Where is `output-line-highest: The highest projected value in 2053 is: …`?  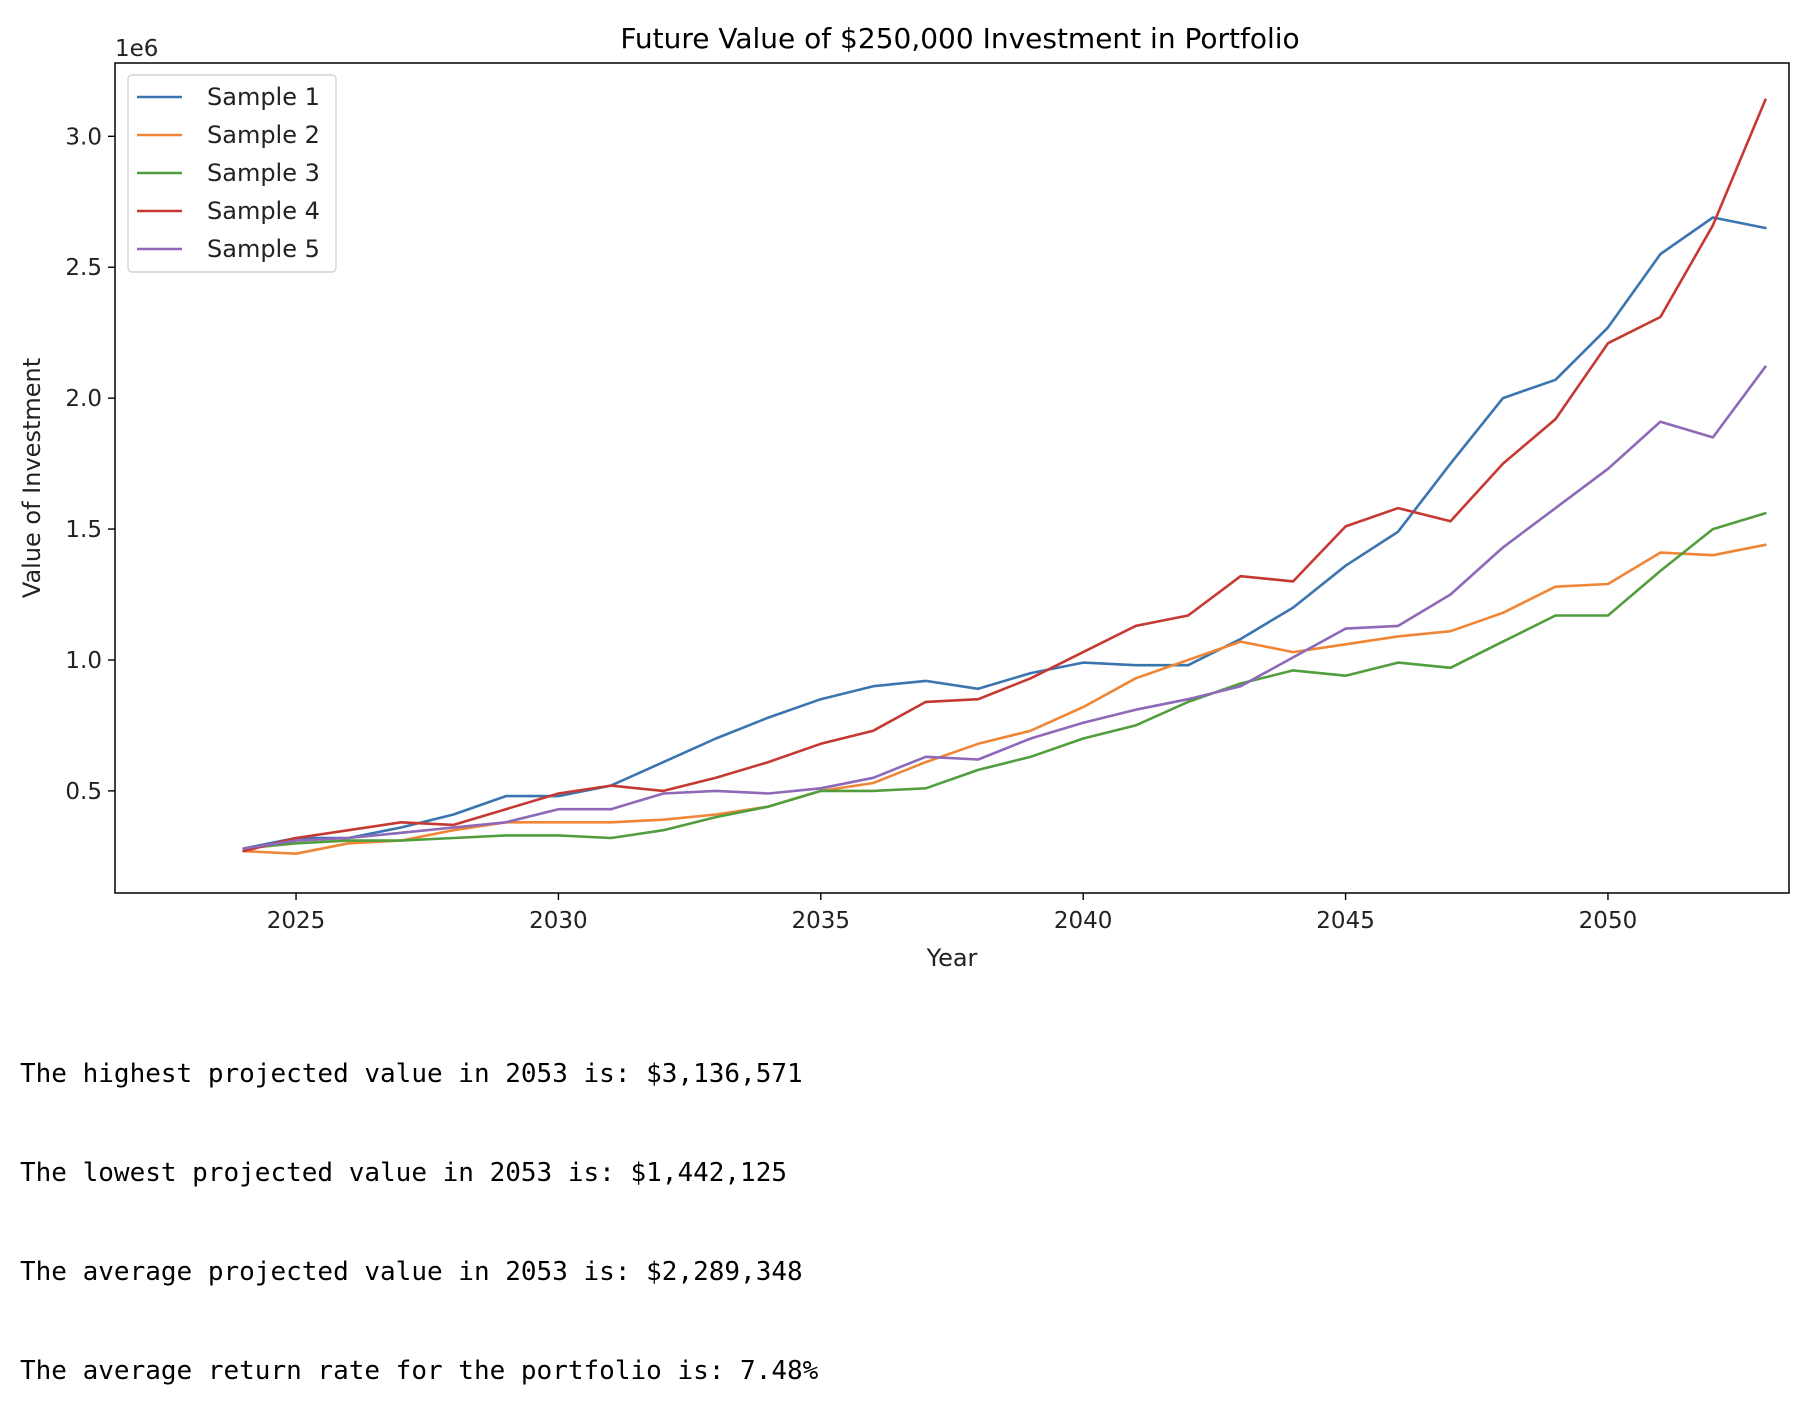 output-line-highest: The highest projected value in 2053 is: … is located at coordinates (411, 1074).